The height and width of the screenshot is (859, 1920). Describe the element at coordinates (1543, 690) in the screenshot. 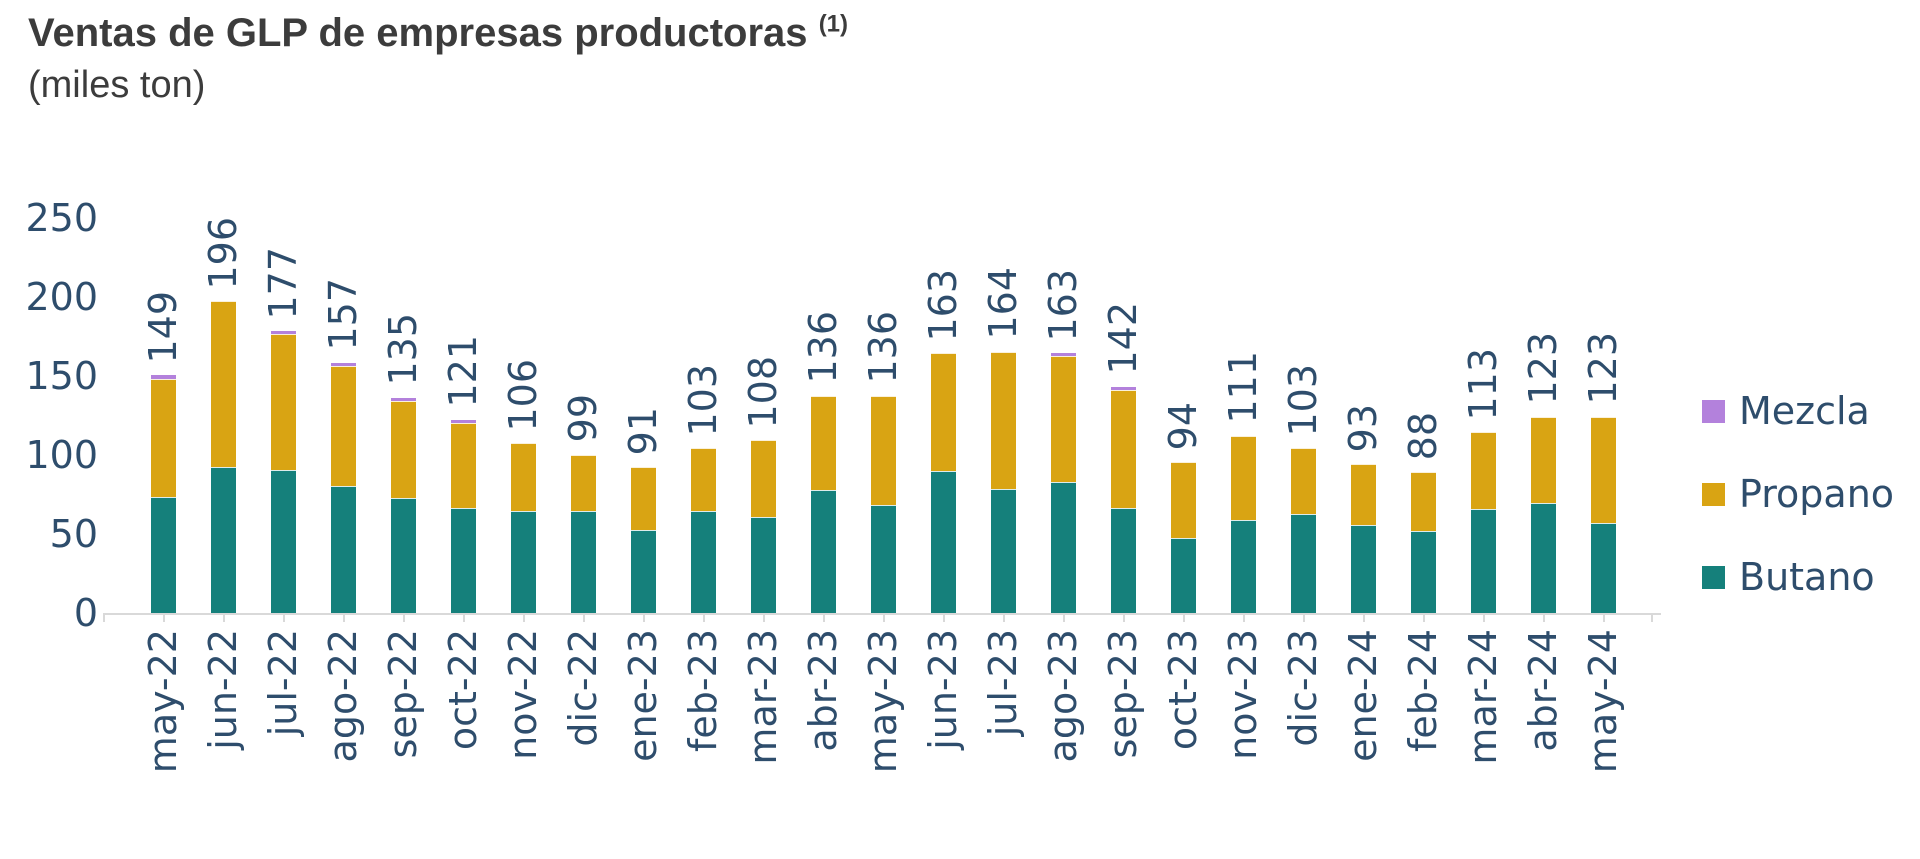

I see `x-axis-label: abr-24` at that location.